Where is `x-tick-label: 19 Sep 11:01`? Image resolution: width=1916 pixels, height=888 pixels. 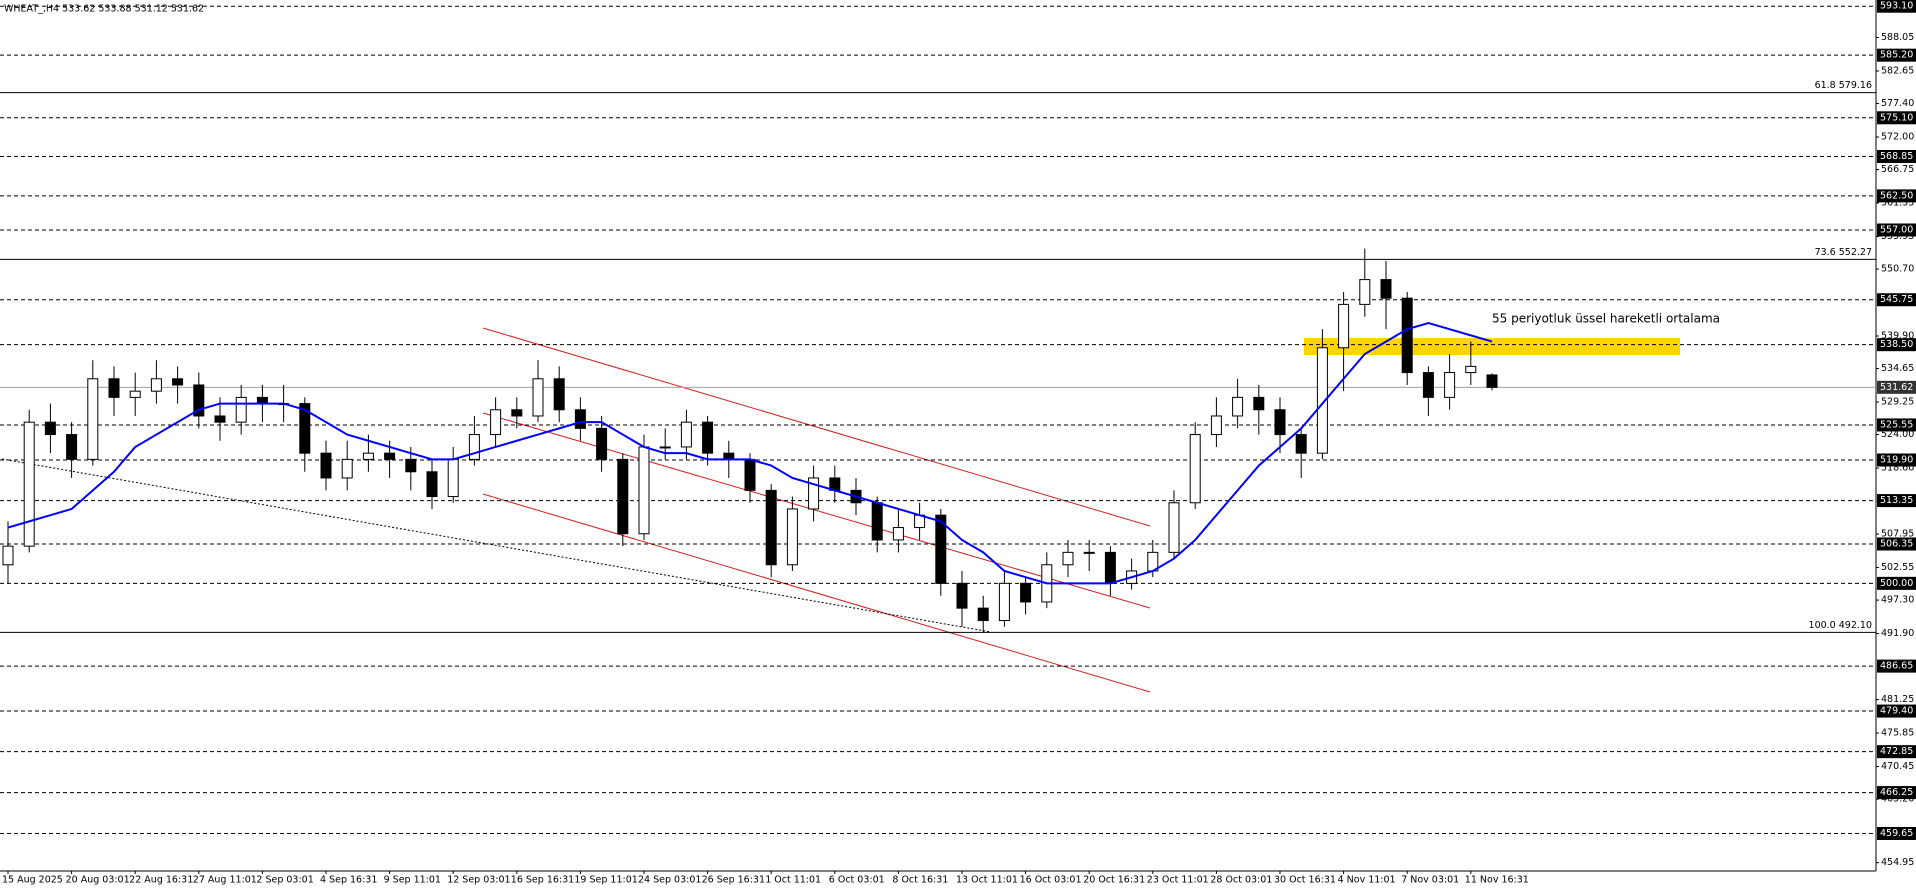 x-tick-label: 19 Sep 11:01 is located at coordinates (605, 880).